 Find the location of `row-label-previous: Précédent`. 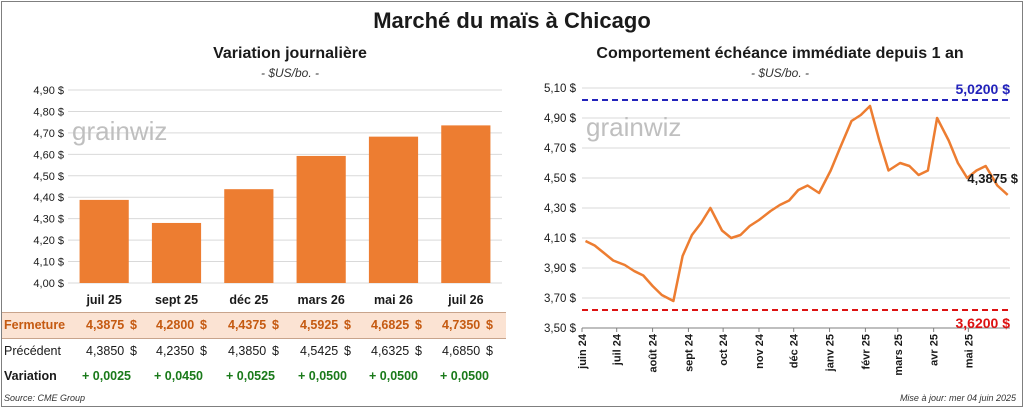

row-label-previous: Précédent is located at coordinates (32, 351).